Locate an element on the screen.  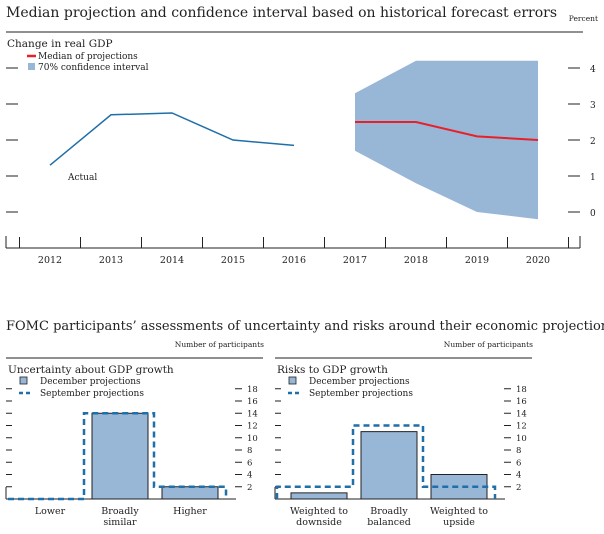
legend-median-label: Median of projections is located at coordinates (88, 57).